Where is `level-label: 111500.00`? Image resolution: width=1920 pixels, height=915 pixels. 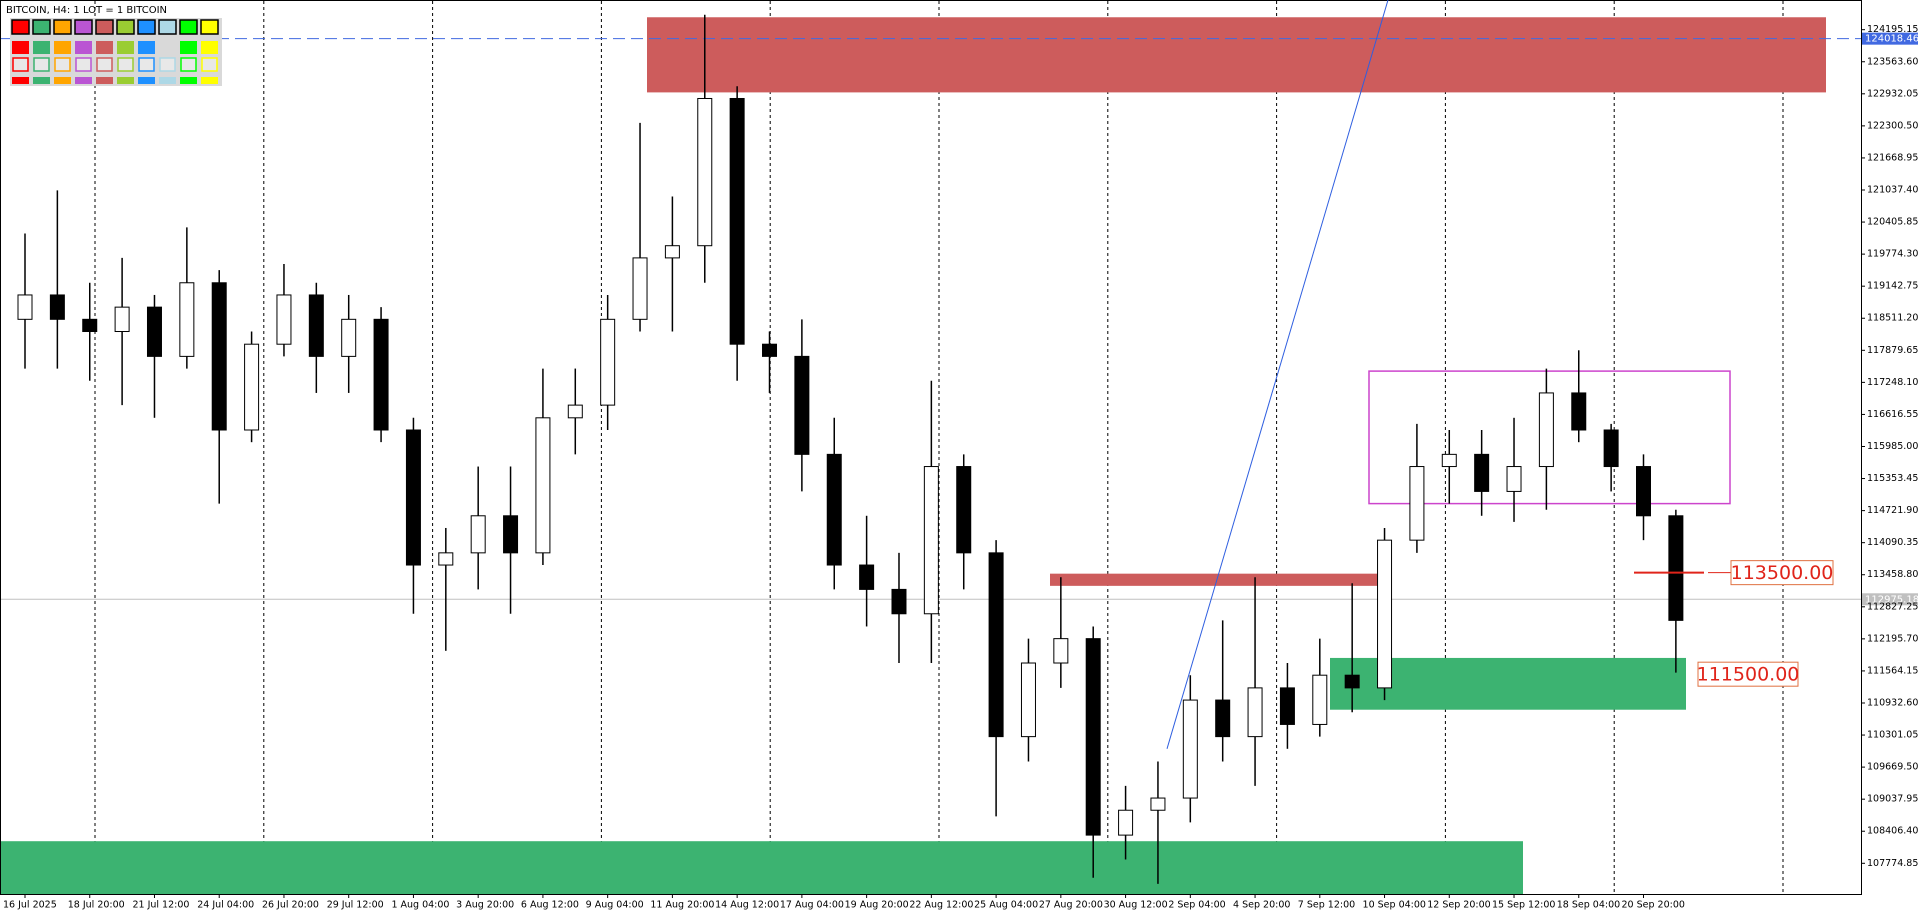 level-label: 111500.00 is located at coordinates (1748, 675).